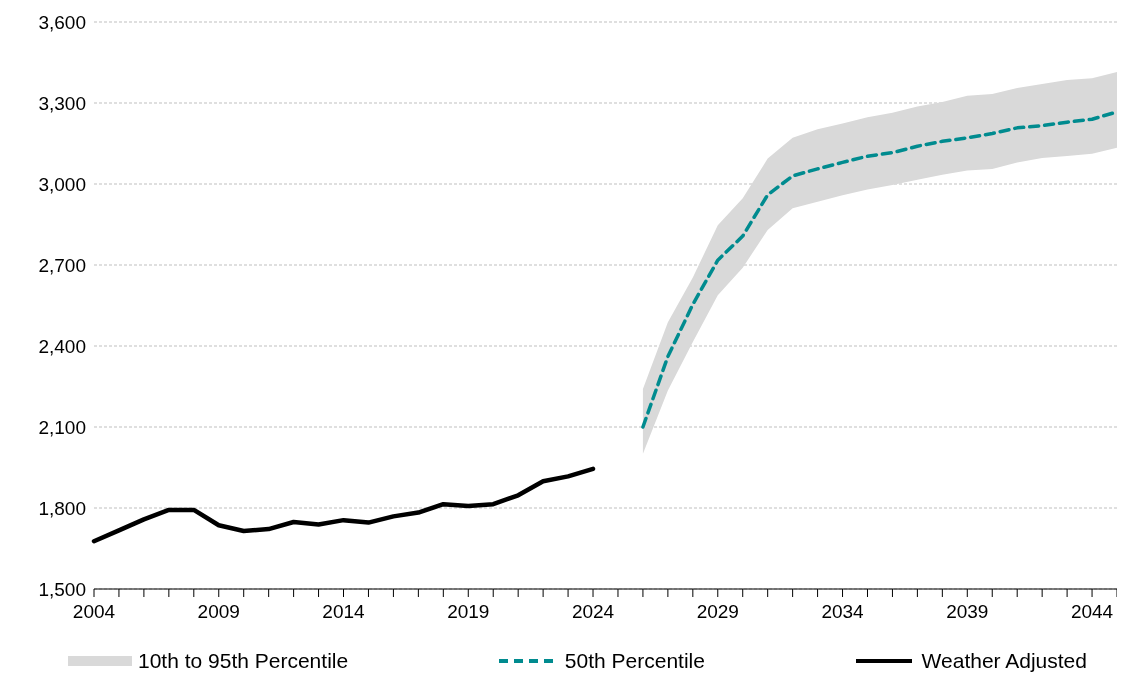 Image resolution: width=1125 pixels, height=673 pixels. Describe the element at coordinates (468, 612) in the screenshot. I see `x-tick-label: 2019` at that location.